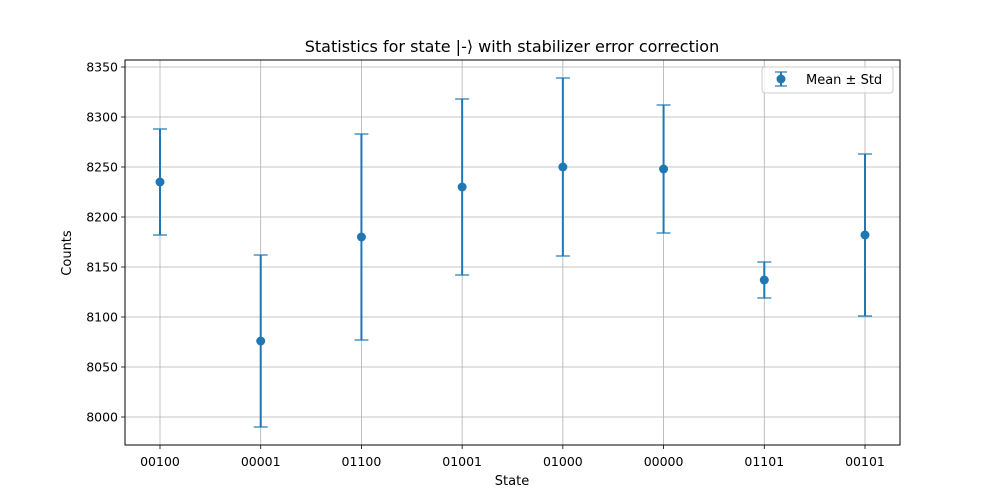 This screenshot has height=500, width=1000. Describe the element at coordinates (512, 457) in the screenshot. I see `x-axis-ticks: 00100 00001 01100 01001 01000 00000 01101 00101` at that location.